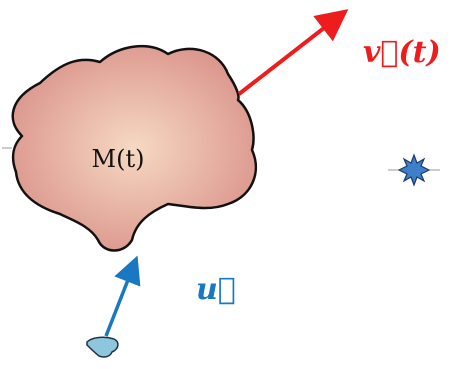 This screenshot has height=369, width=456. What do you see at coordinates (293, 52) in the screenshot?
I see `velocity-arrow` at bounding box center [293, 52].